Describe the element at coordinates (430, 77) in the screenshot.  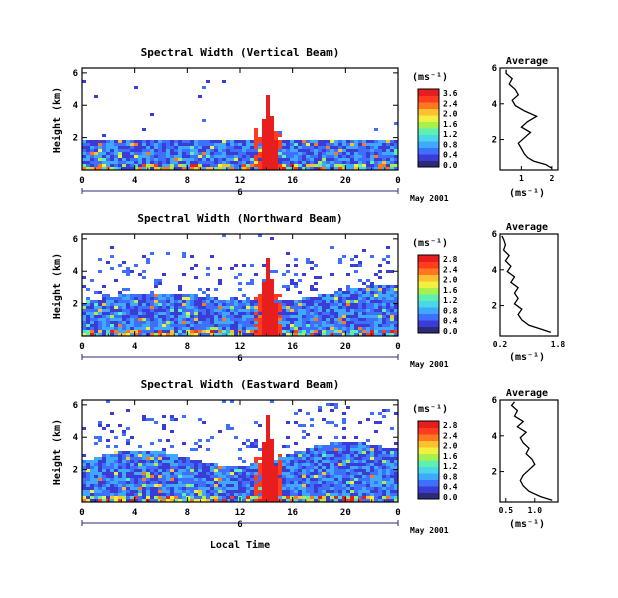
I see `colorbar-units: (ms⁻¹)` at that location.